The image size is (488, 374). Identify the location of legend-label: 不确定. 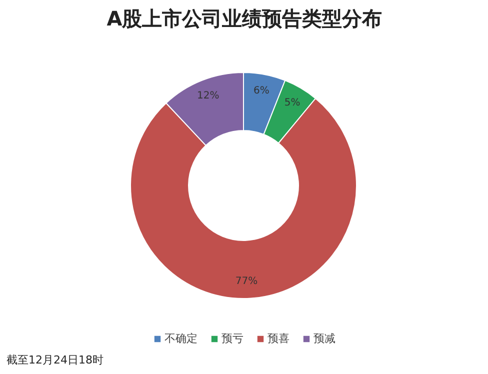
(181, 338).